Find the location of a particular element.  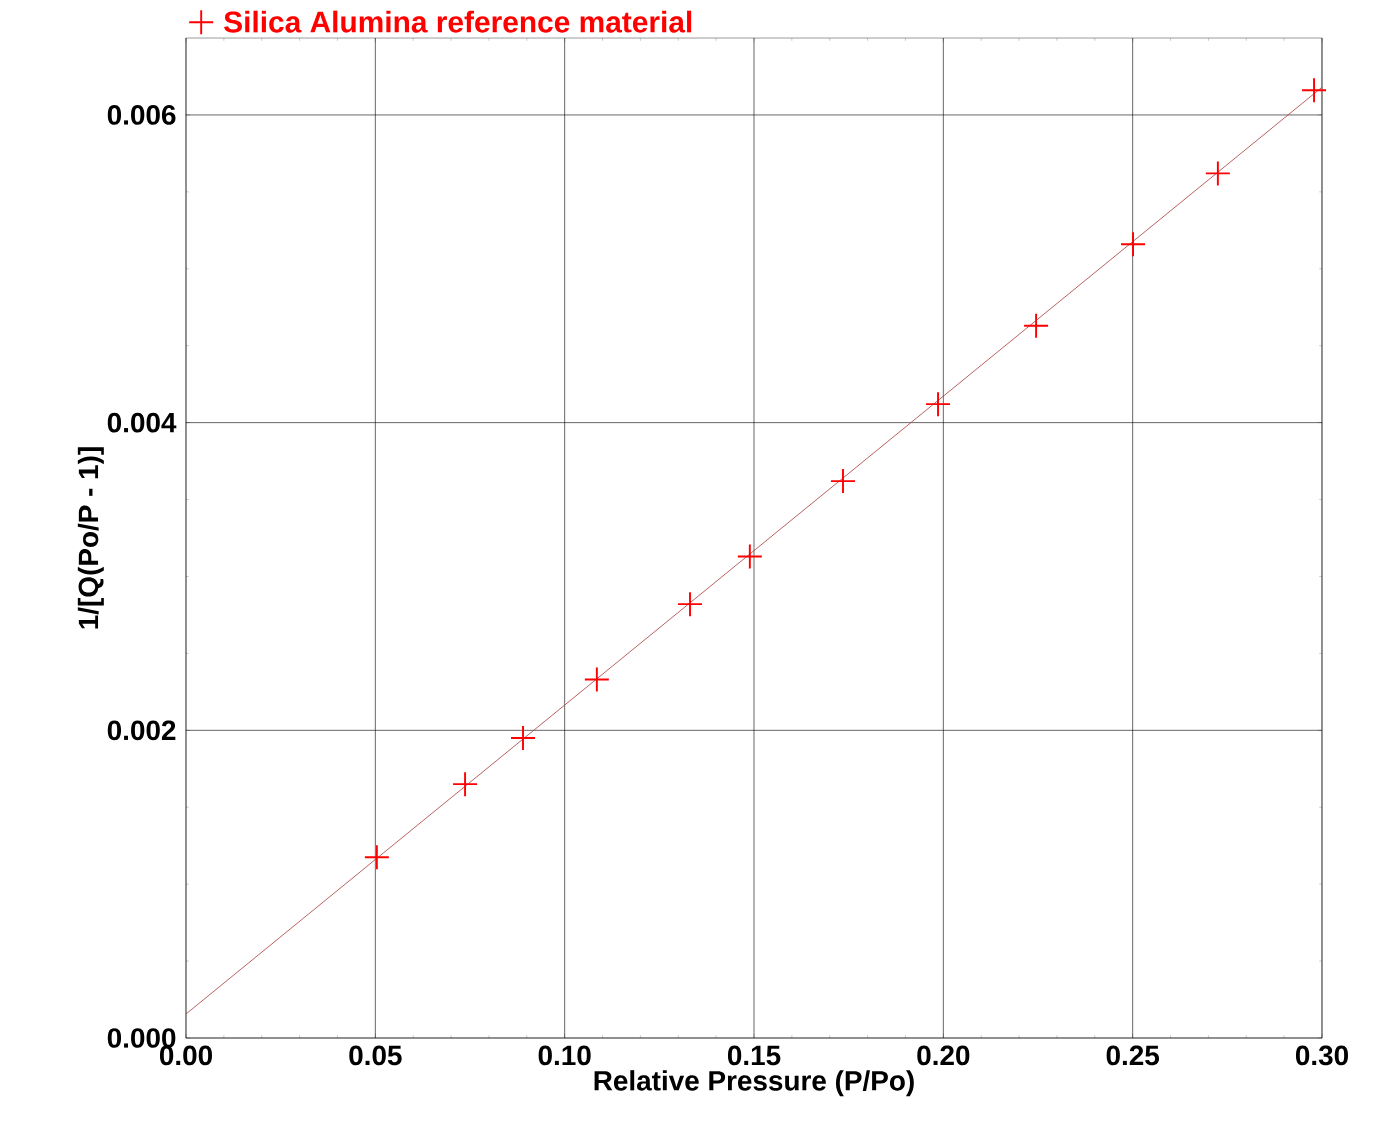

x-tick-label: 0.15 is located at coordinates (754, 1055).